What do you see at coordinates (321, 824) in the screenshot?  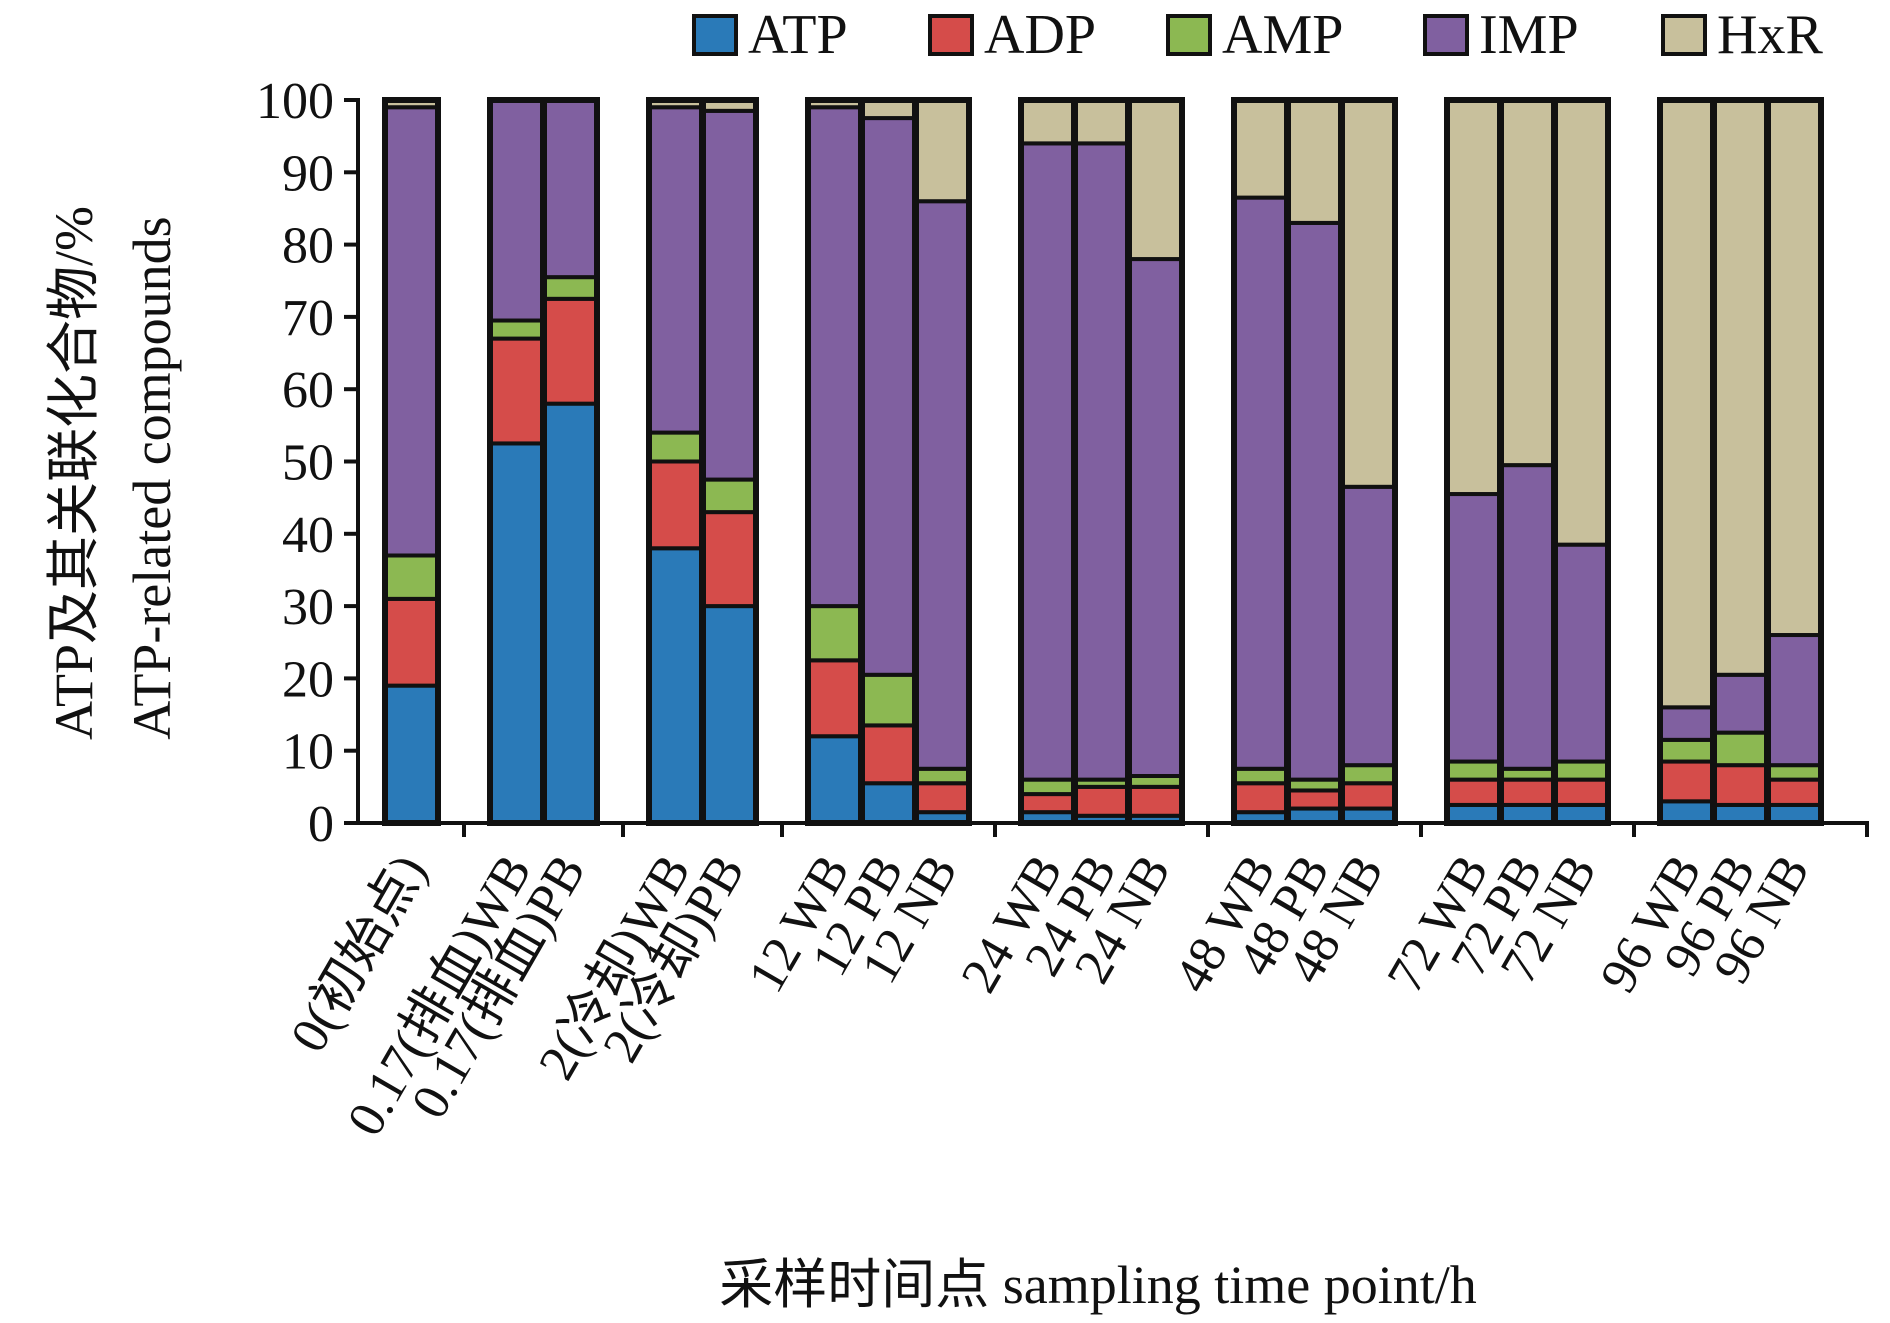 I see `y-tick-label: 0` at bounding box center [321, 824].